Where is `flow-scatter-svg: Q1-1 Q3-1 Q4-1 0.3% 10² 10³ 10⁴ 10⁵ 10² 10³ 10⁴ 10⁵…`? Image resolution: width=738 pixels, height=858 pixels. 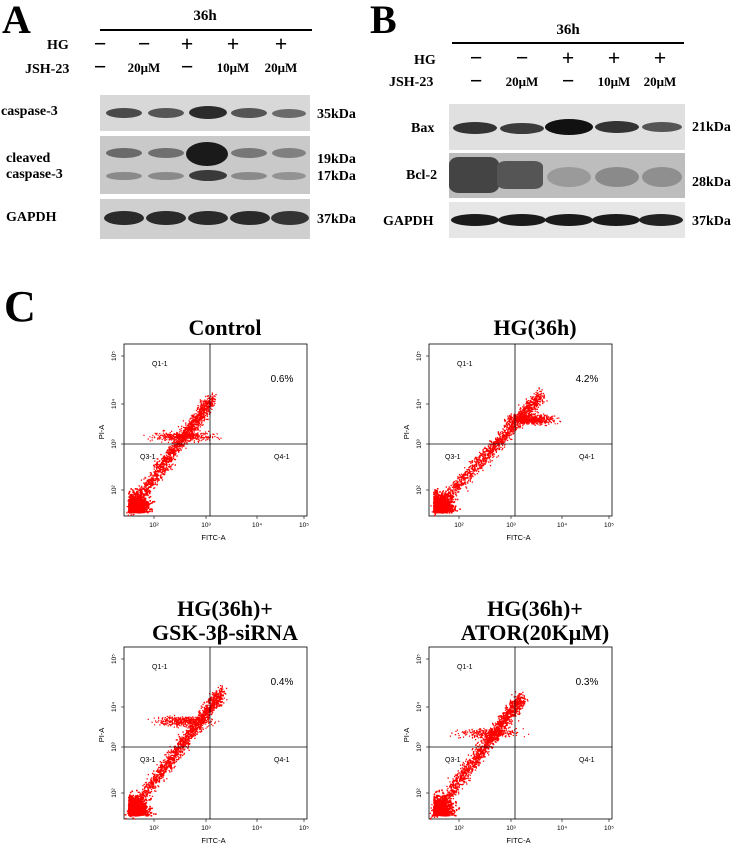 flow-scatter-svg: Q1-1 Q3-1 Q4-1 0.3% 10² 10³ 10⁴ 10⁵ 10² 10³ 10⁴ 10⁵… is located at coordinates (508, 745).